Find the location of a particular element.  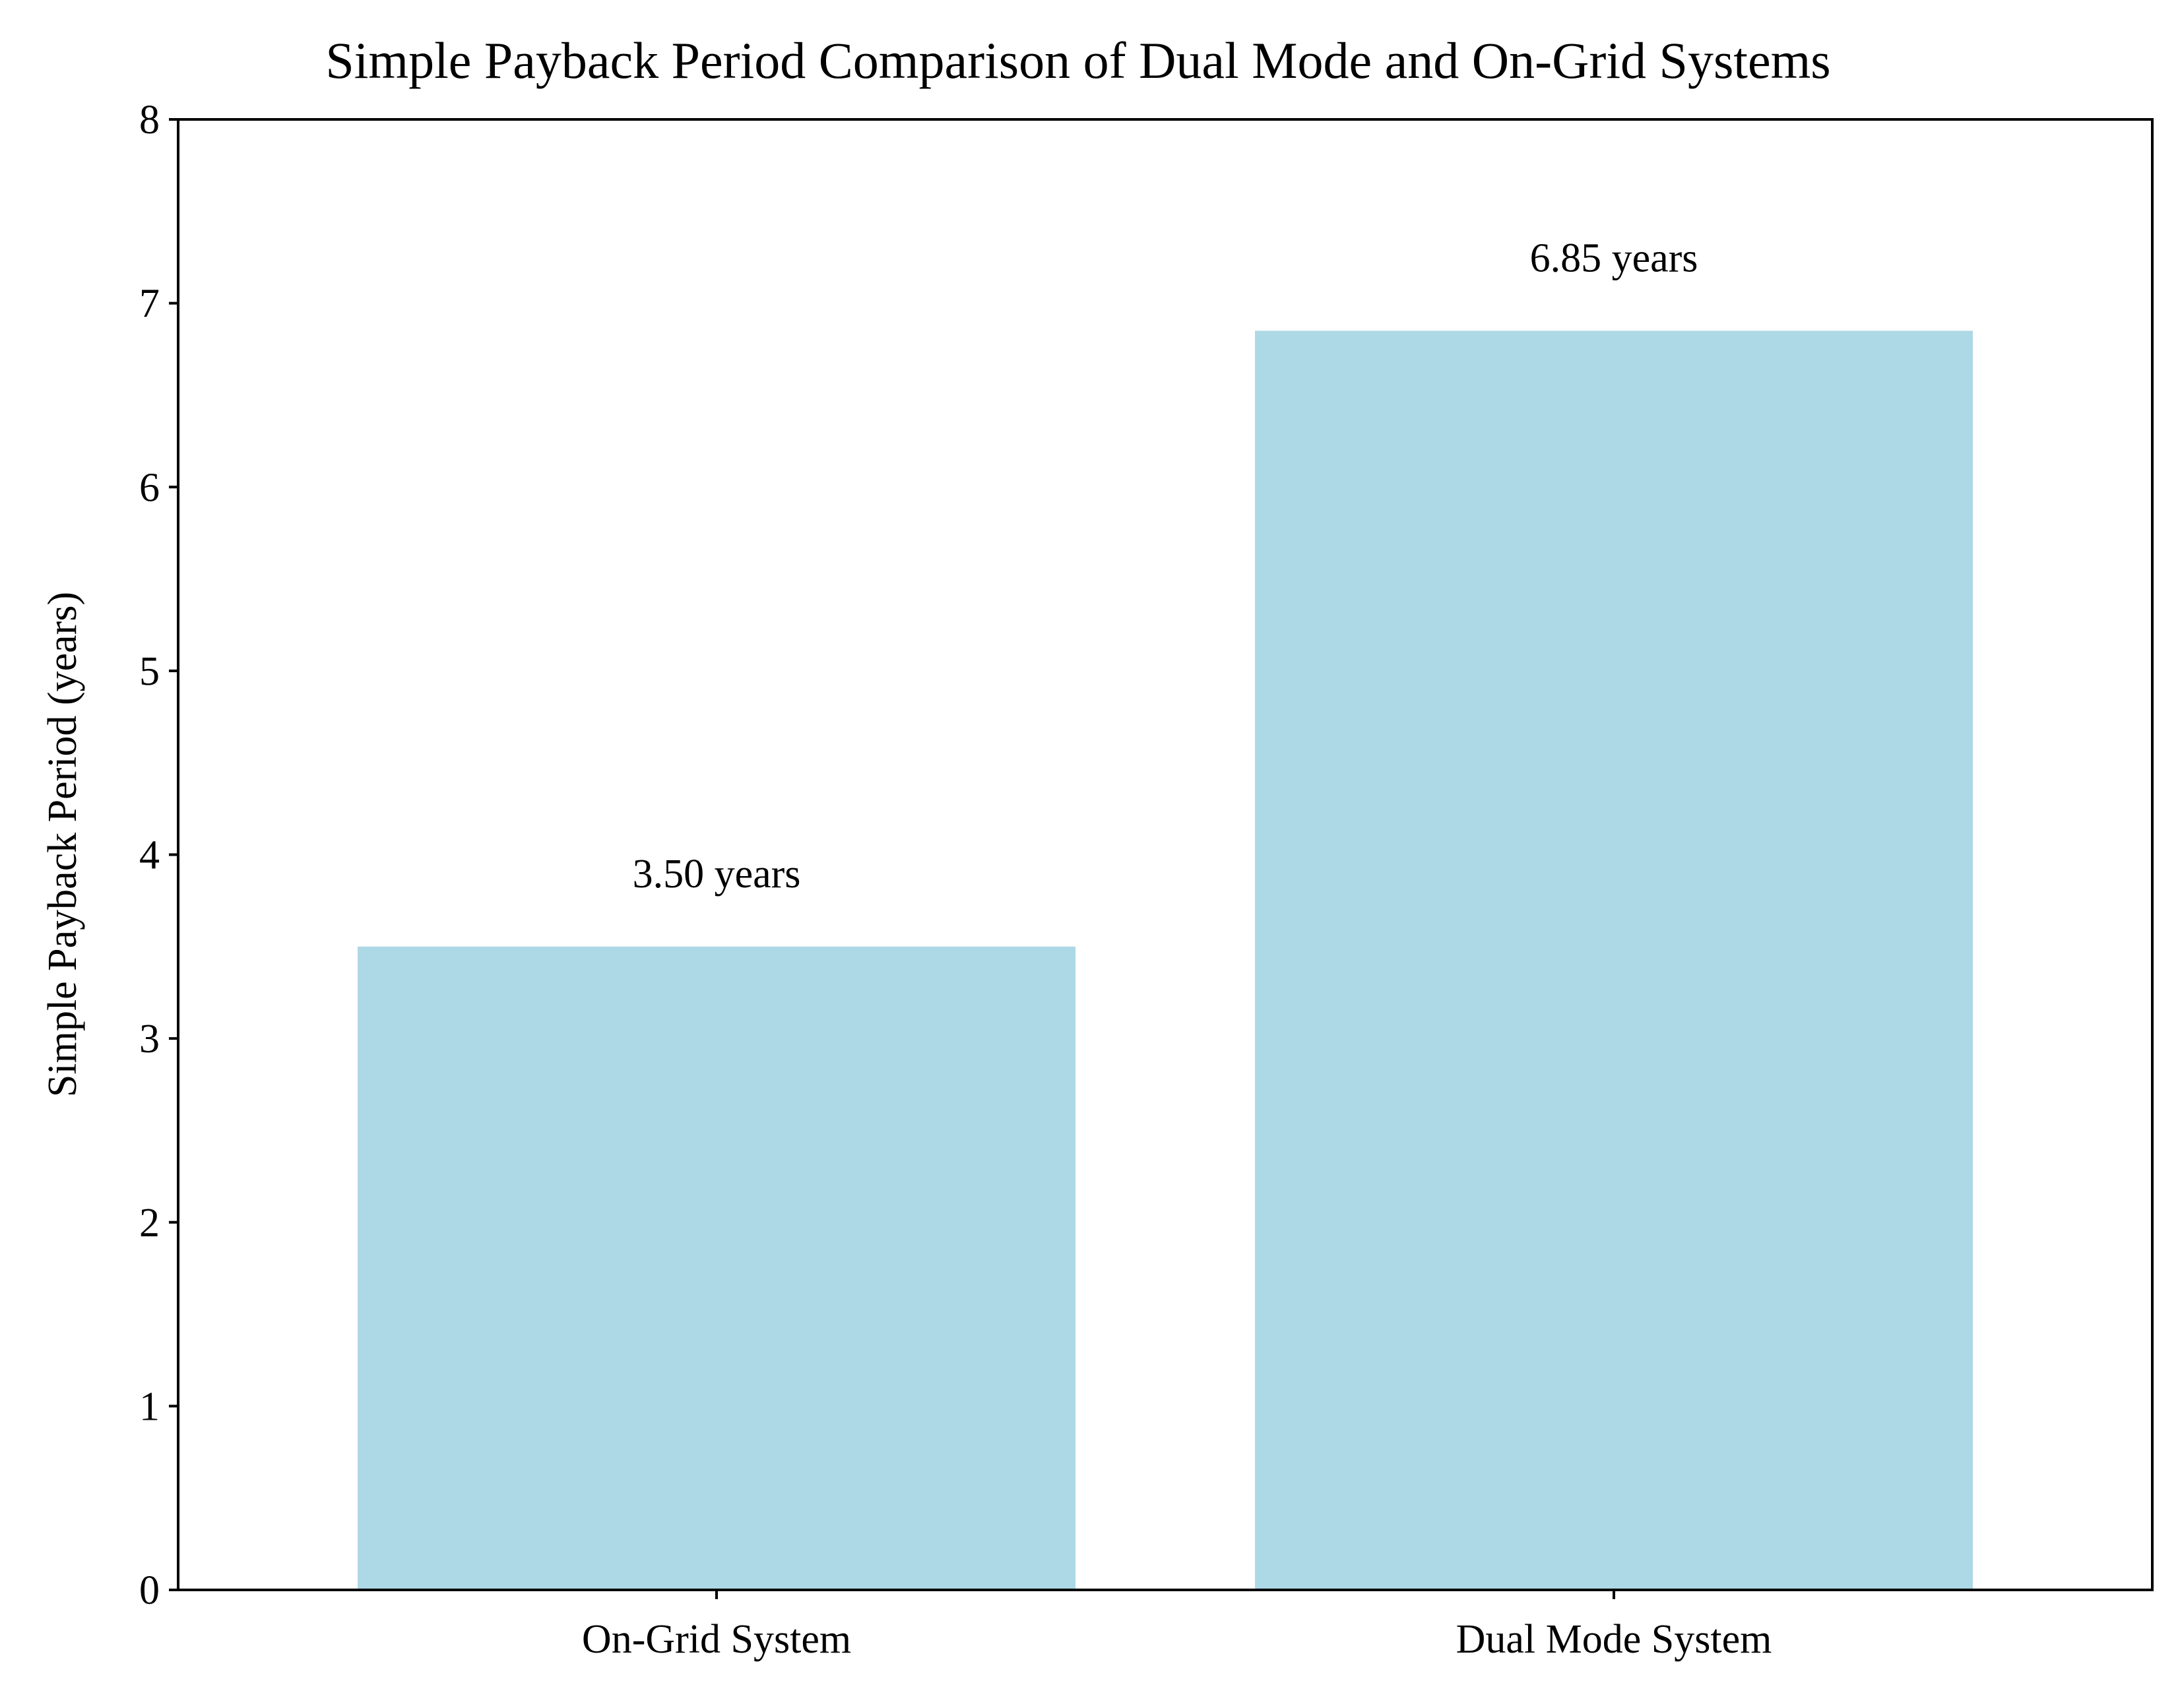

x-tick-label: On-Grid System is located at coordinates (716, 1639).